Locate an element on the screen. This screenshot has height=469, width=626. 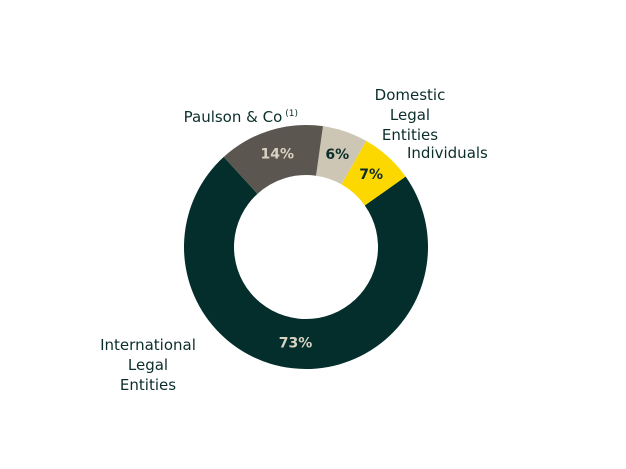
category-label: Individuals is located at coordinates (472, 153).